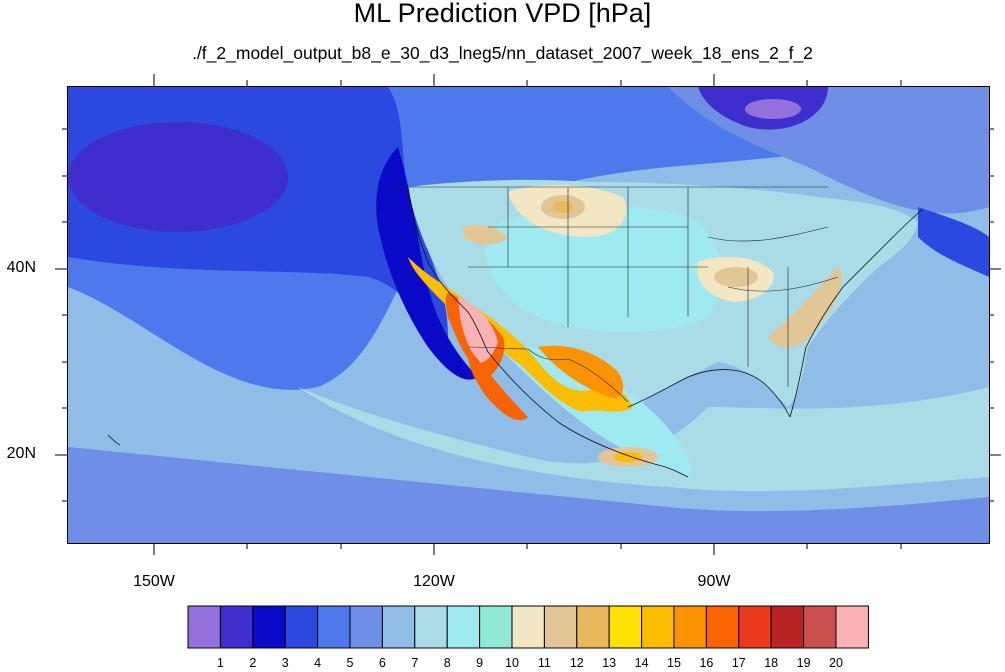 The height and width of the screenshot is (672, 1005). What do you see at coordinates (738, 663) in the screenshot?
I see `colorbar-label: 17` at bounding box center [738, 663].